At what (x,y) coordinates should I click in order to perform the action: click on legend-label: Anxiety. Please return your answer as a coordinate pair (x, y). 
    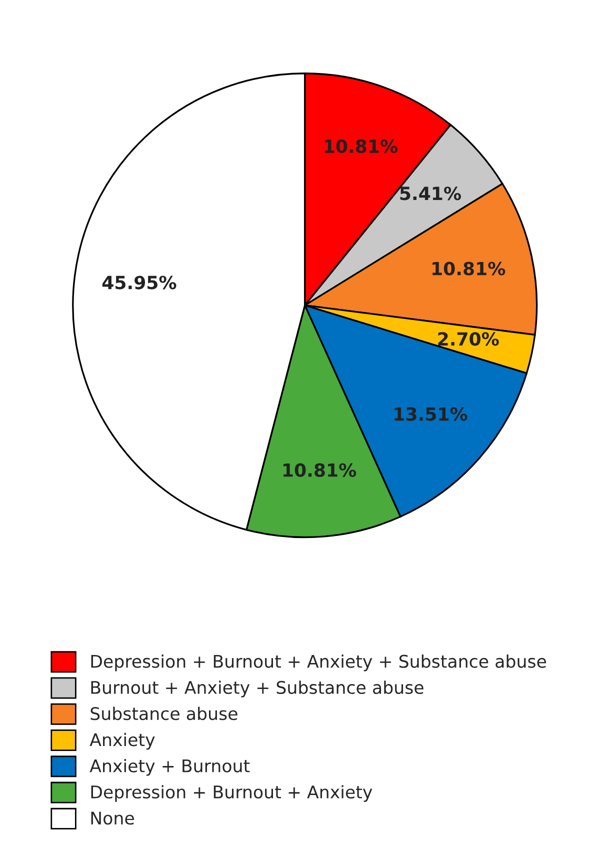
    Looking at the image, I should click on (122, 741).